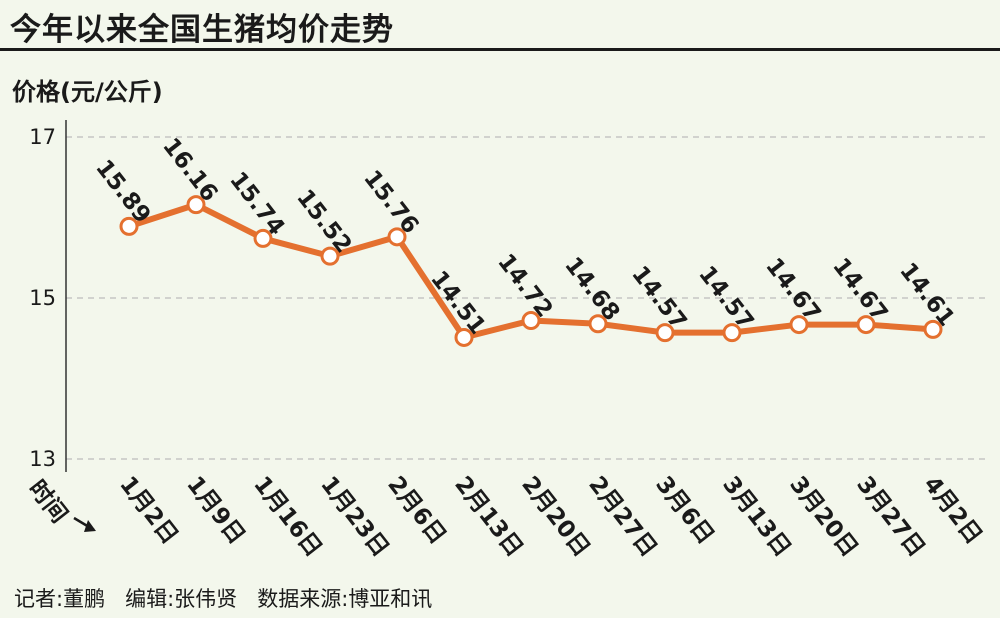 The width and height of the screenshot is (1000, 618). I want to click on y-tick-labels: 13 15 17, so click(42, 298).